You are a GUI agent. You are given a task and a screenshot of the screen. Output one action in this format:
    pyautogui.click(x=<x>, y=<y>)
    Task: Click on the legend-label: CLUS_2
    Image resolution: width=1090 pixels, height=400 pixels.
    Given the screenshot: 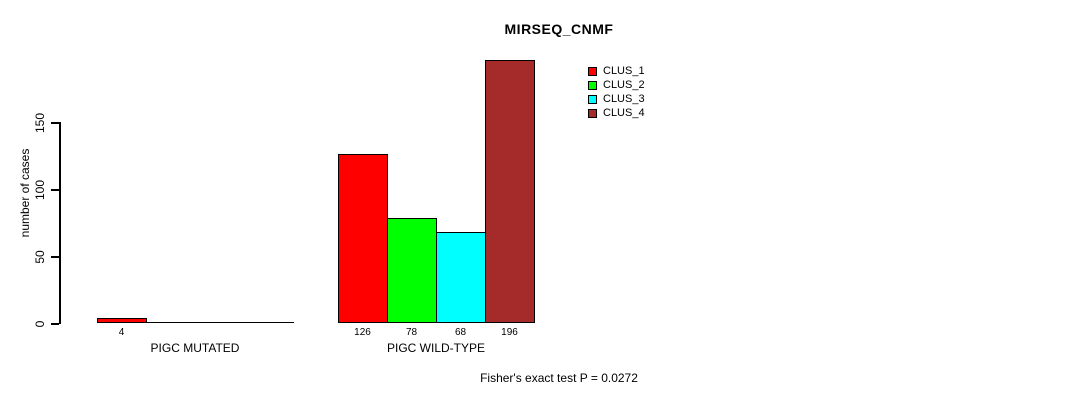 What is the action you would take?
    pyautogui.click(x=624, y=84)
    